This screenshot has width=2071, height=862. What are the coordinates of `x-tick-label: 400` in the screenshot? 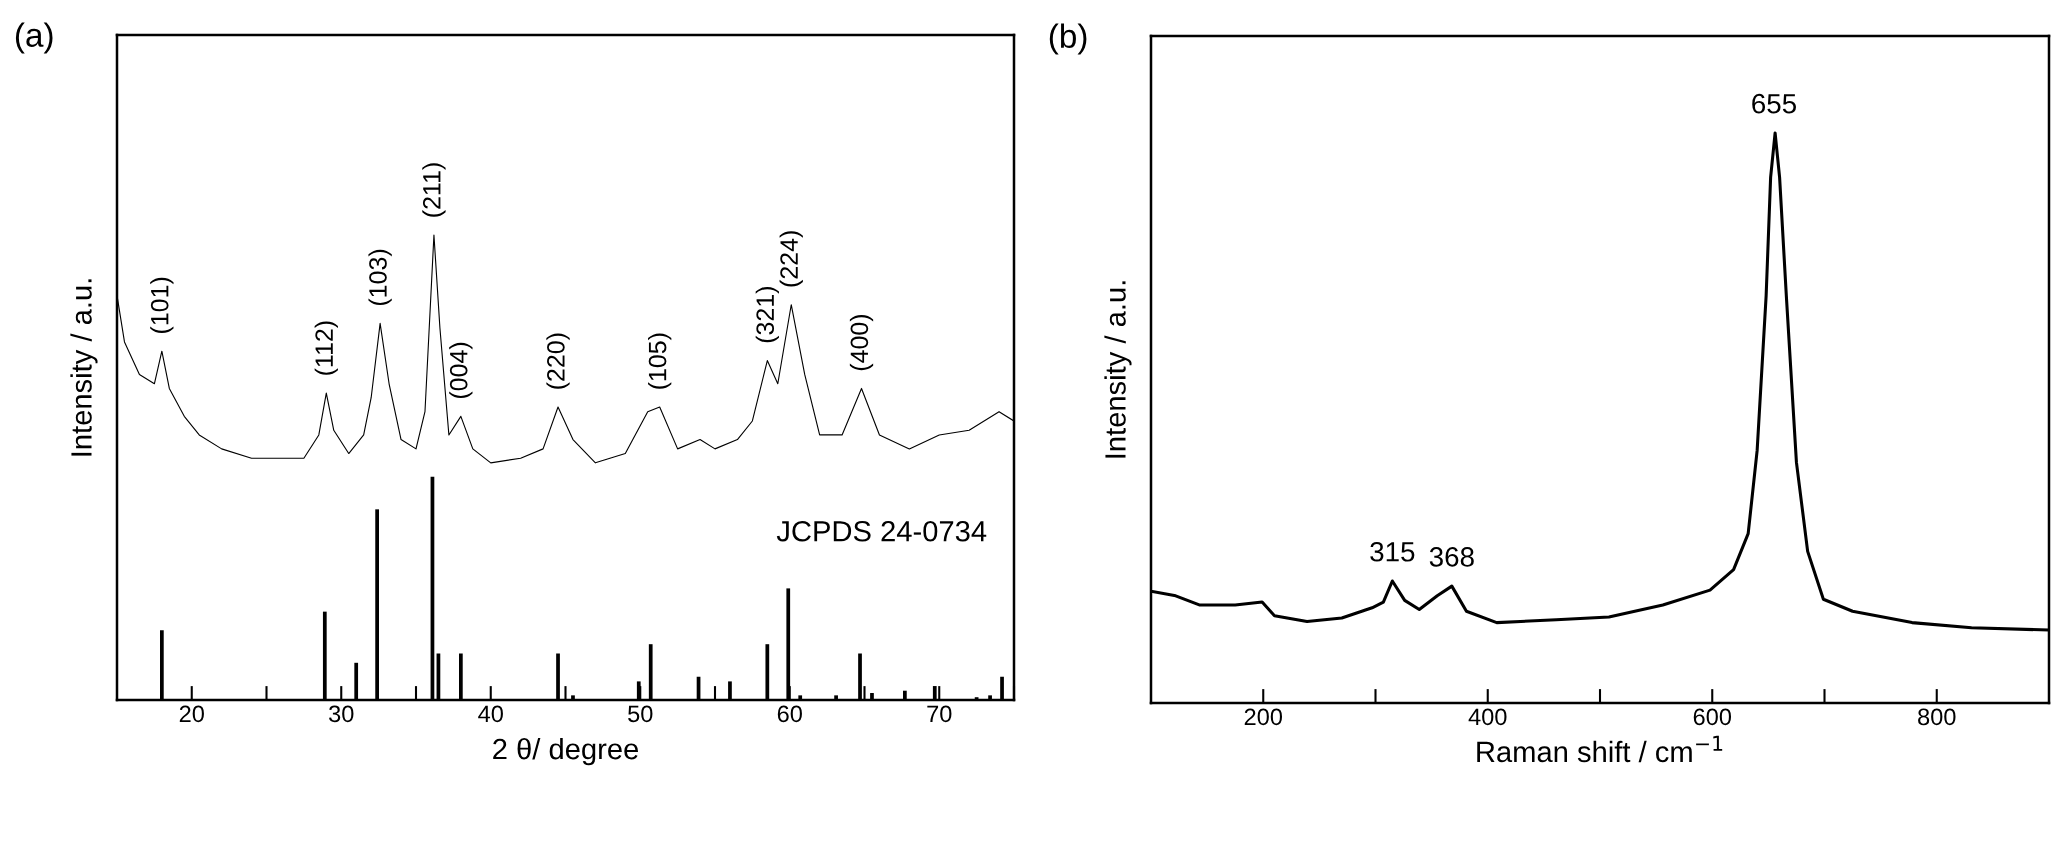 It's located at (1487, 717).